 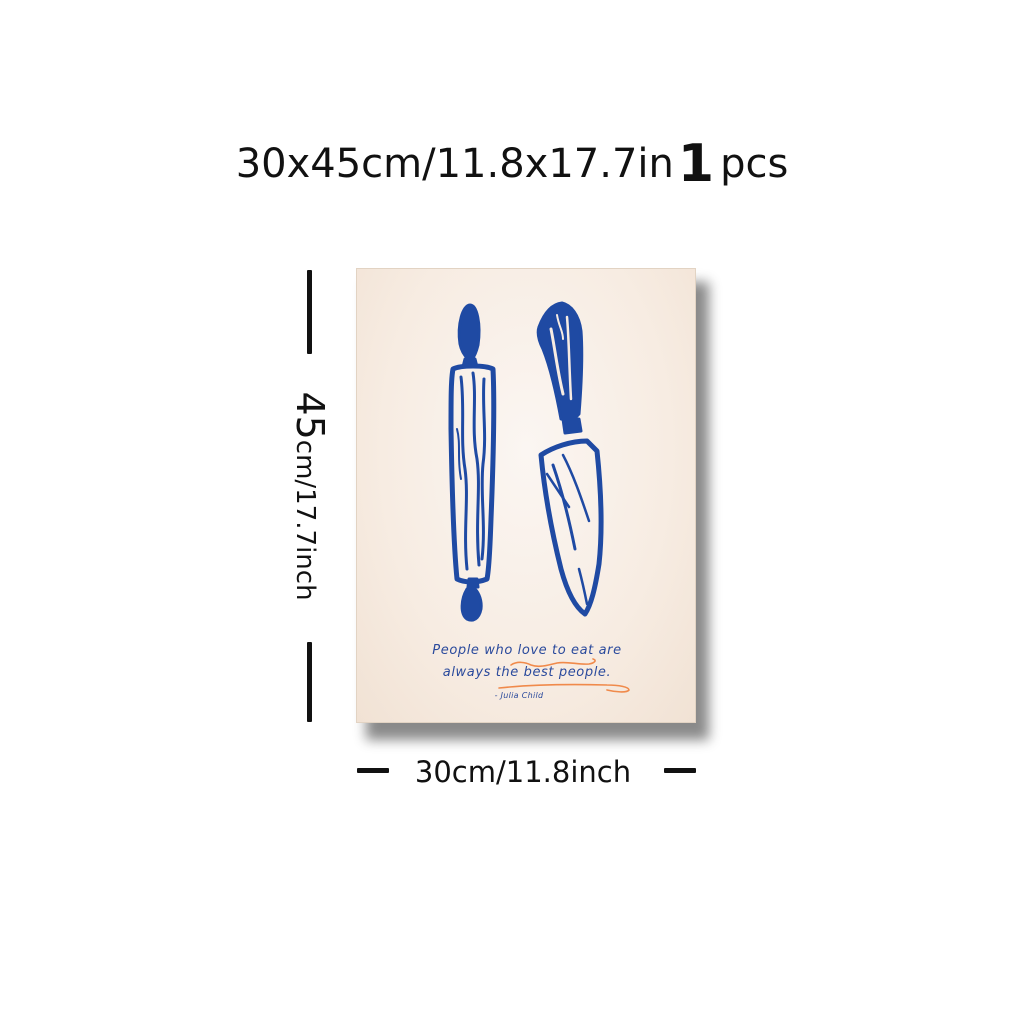 I want to click on width-marker-right-bar, so click(x=680, y=770).